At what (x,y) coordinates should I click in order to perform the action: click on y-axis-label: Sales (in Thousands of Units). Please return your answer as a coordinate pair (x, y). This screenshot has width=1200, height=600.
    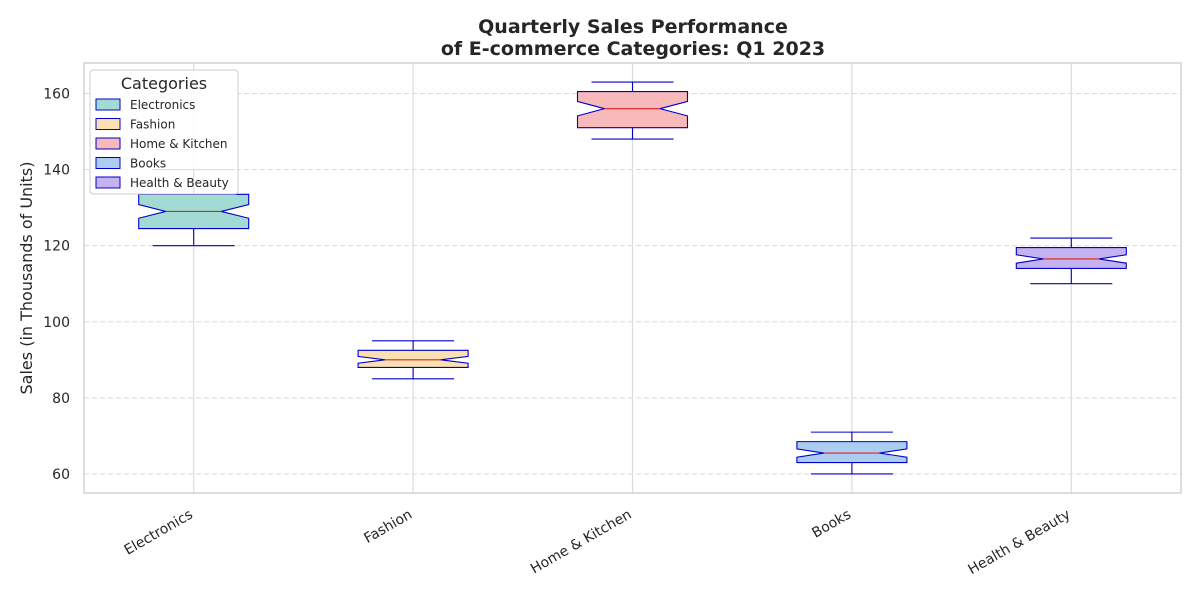
    Looking at the image, I should click on (26, 278).